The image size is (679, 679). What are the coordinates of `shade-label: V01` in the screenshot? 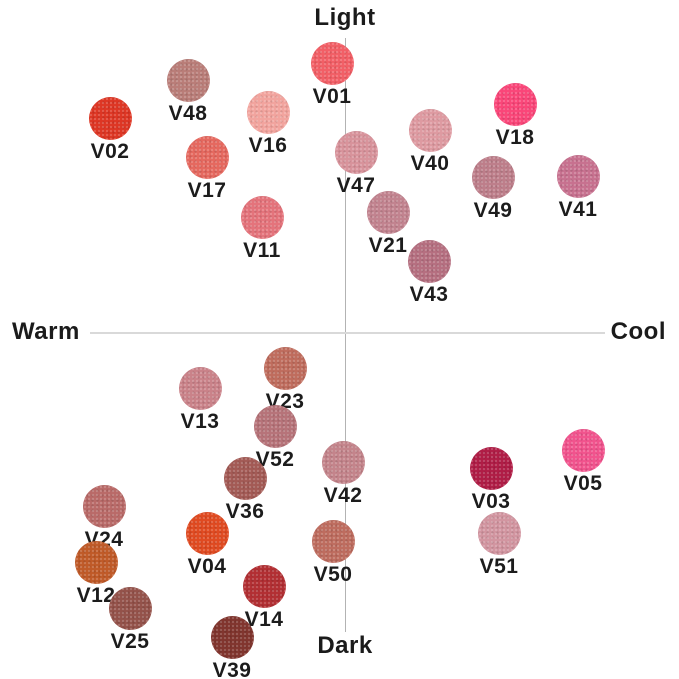 It's located at (332, 96).